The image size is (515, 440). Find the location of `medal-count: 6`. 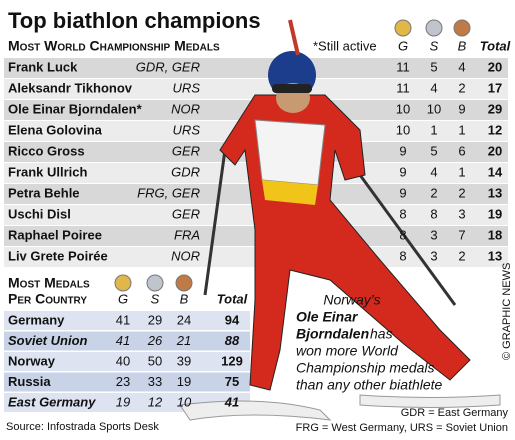

medal-count: 6 is located at coordinates (461, 150).